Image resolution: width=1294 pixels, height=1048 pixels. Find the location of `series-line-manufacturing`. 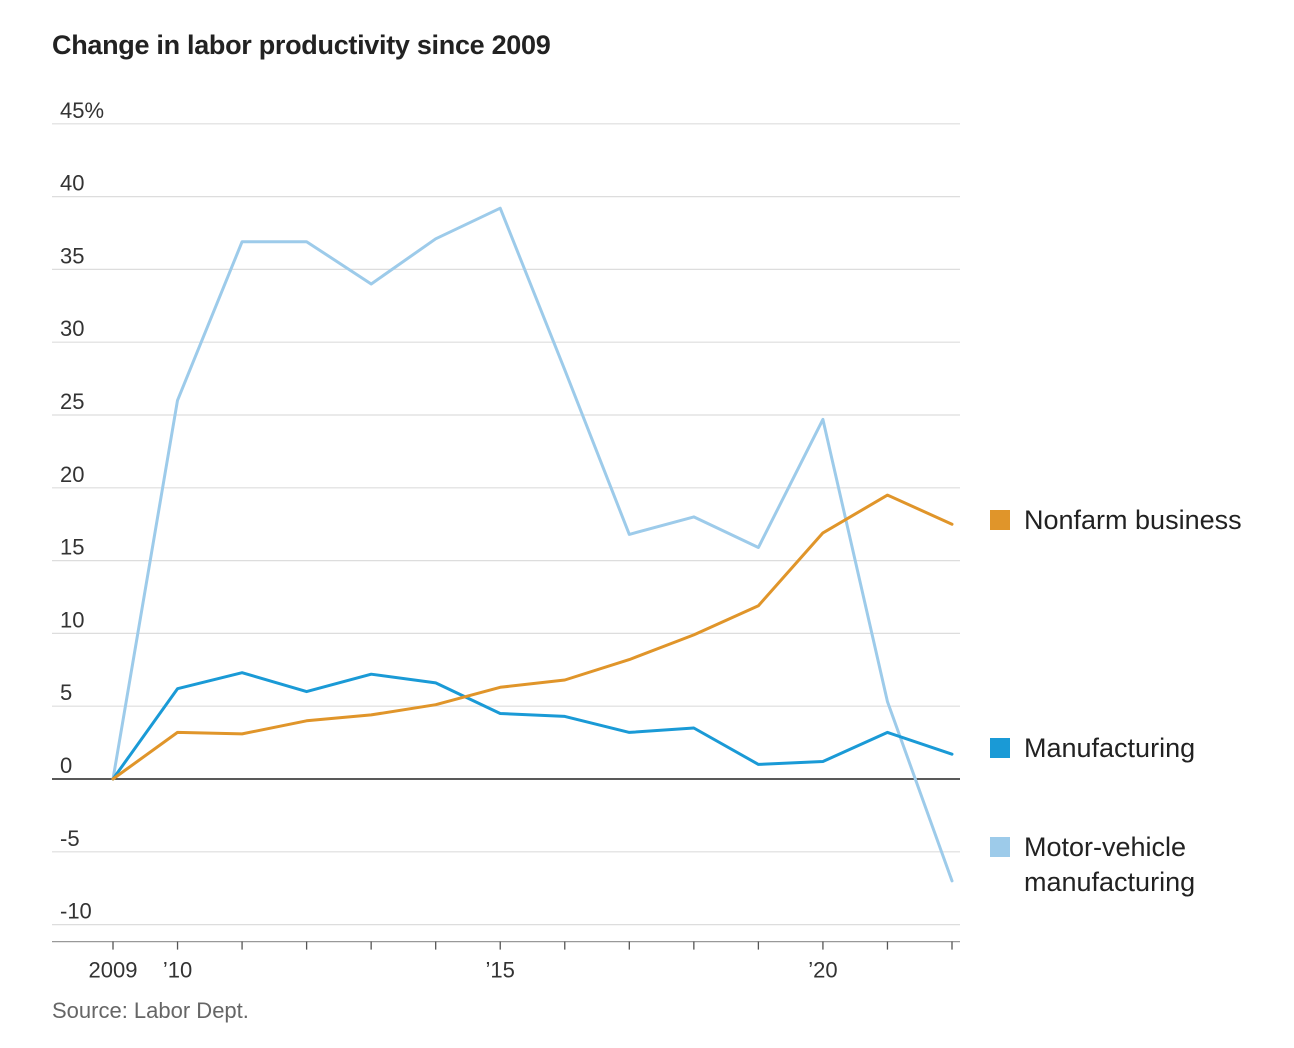

series-line-manufacturing is located at coordinates (532, 726).